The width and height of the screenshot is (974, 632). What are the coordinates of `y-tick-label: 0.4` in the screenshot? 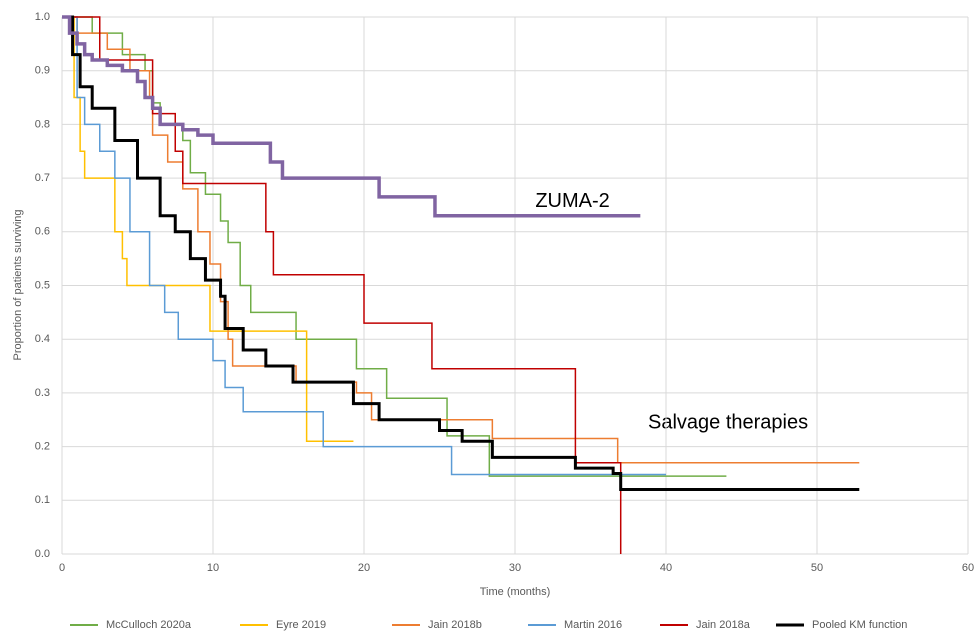 It's located at (42, 339).